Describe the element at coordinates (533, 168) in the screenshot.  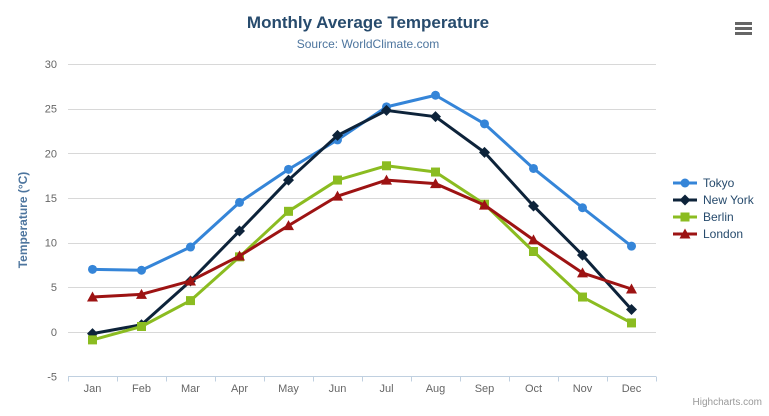
I see `series-tokyo-point-oct` at that location.